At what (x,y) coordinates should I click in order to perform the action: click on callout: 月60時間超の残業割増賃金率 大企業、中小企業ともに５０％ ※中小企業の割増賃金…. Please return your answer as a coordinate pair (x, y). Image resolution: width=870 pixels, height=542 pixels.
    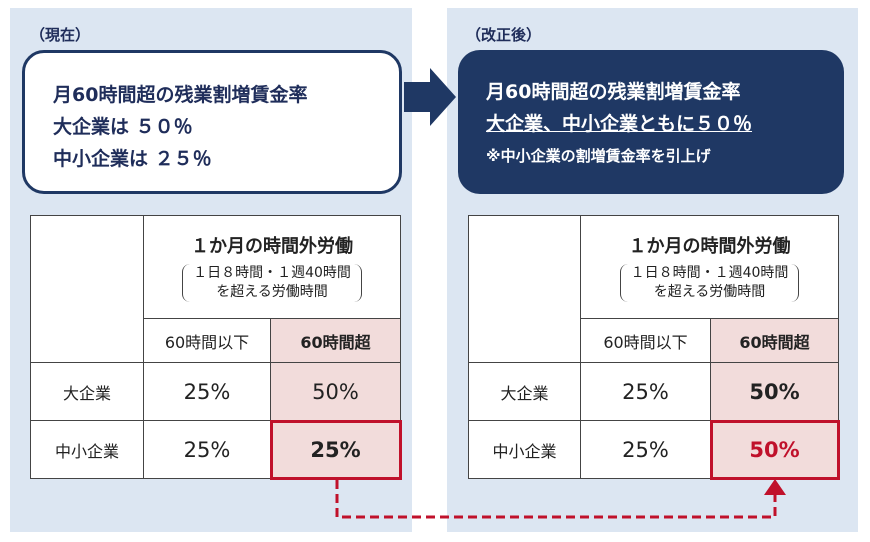
    Looking at the image, I should click on (651, 122).